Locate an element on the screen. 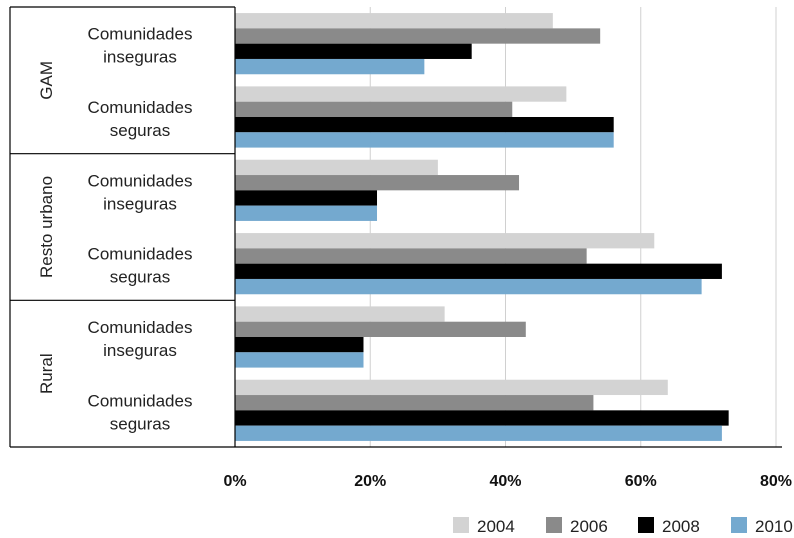 Image resolution: width=794 pixels, height=538 pixels. legend-swatch-2006 is located at coordinates (554, 525).